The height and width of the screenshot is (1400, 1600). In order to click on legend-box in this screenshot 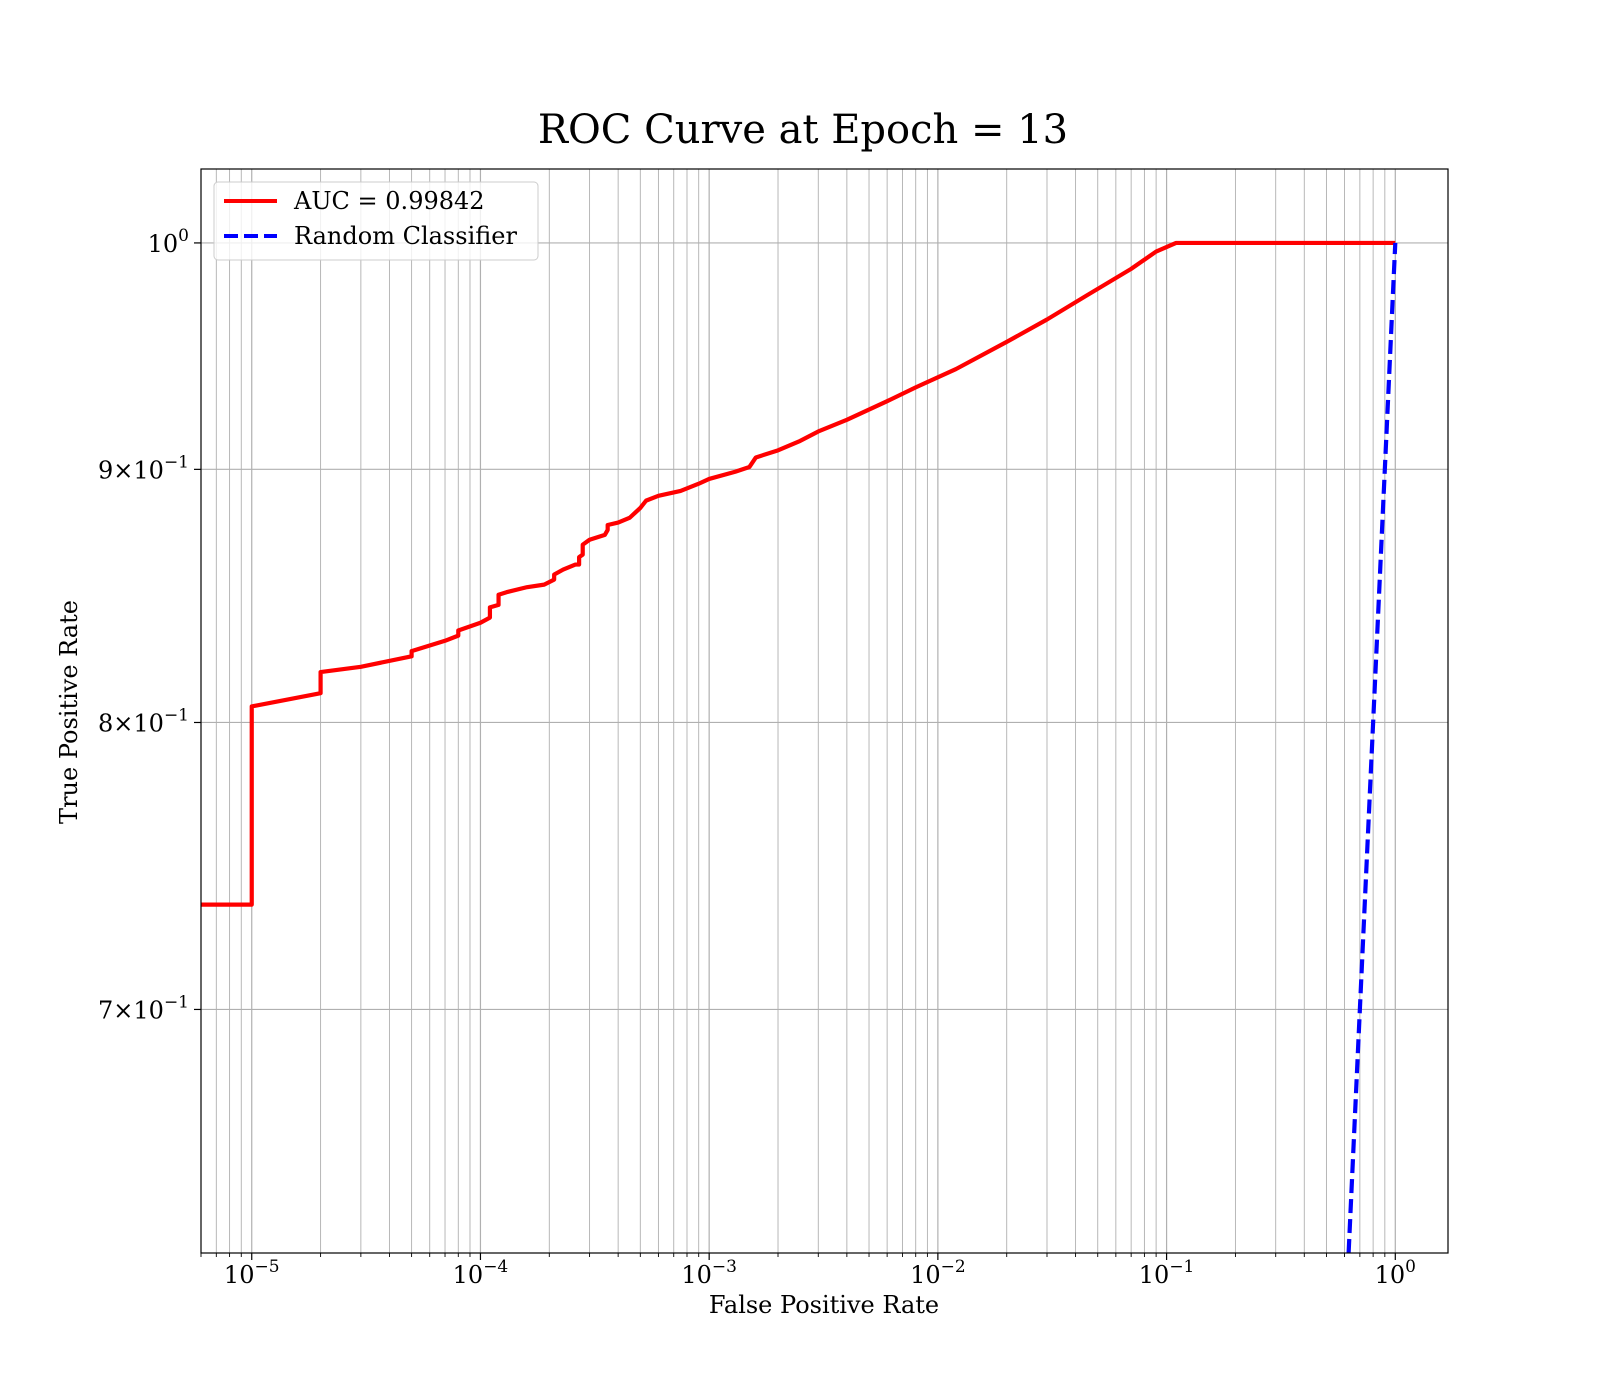, I will do `click(376, 221)`.